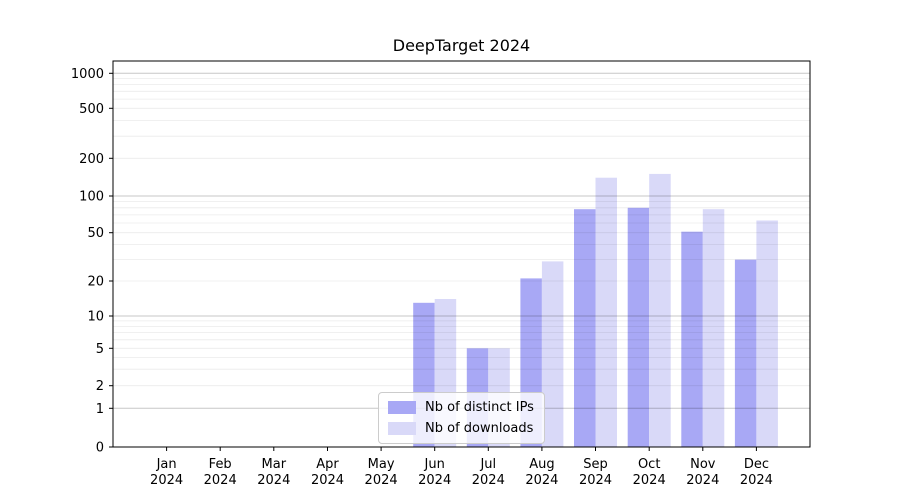 The image size is (900, 500). Describe the element at coordinates (595, 472) in the screenshot. I see `x-tick-label: Sep 2024` at that location.